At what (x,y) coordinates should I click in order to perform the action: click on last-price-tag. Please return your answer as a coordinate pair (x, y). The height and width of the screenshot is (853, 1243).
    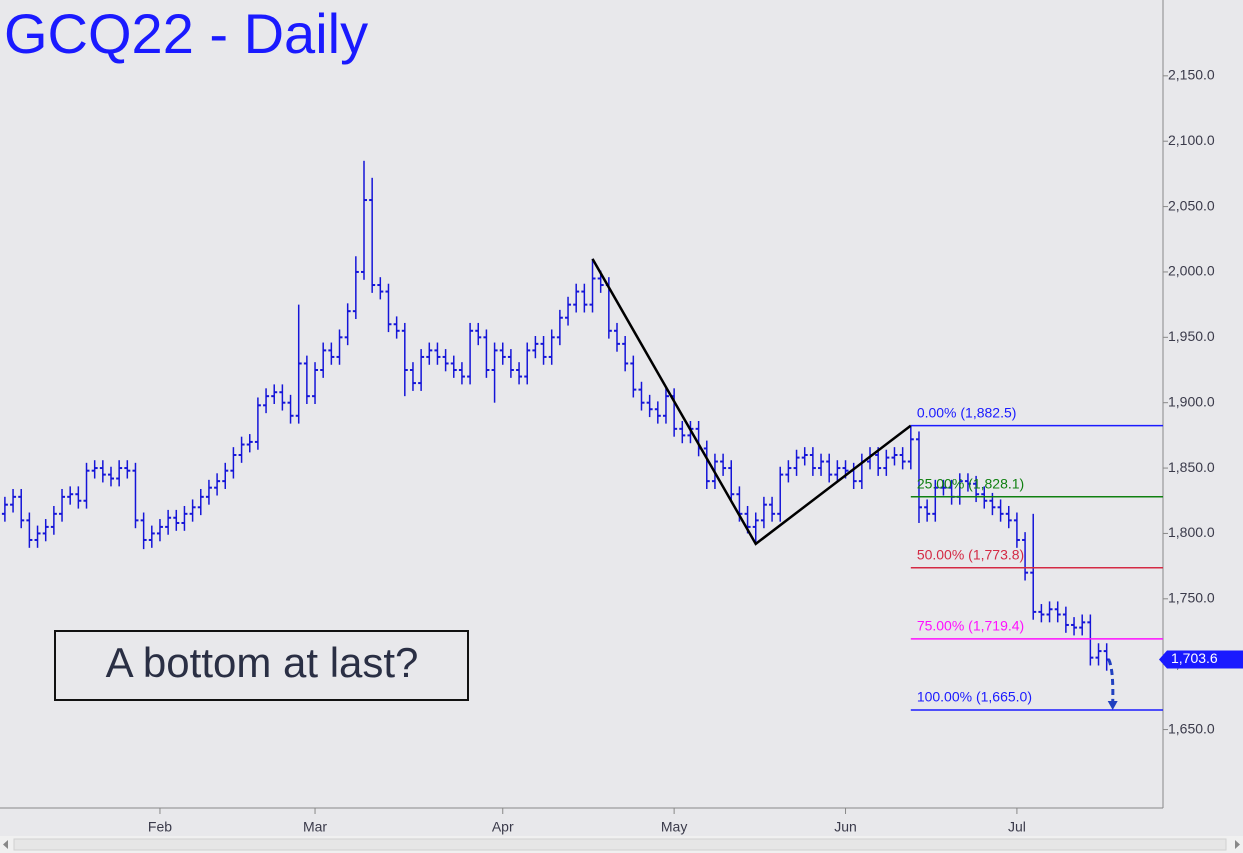
    Looking at the image, I should click on (1201, 659).